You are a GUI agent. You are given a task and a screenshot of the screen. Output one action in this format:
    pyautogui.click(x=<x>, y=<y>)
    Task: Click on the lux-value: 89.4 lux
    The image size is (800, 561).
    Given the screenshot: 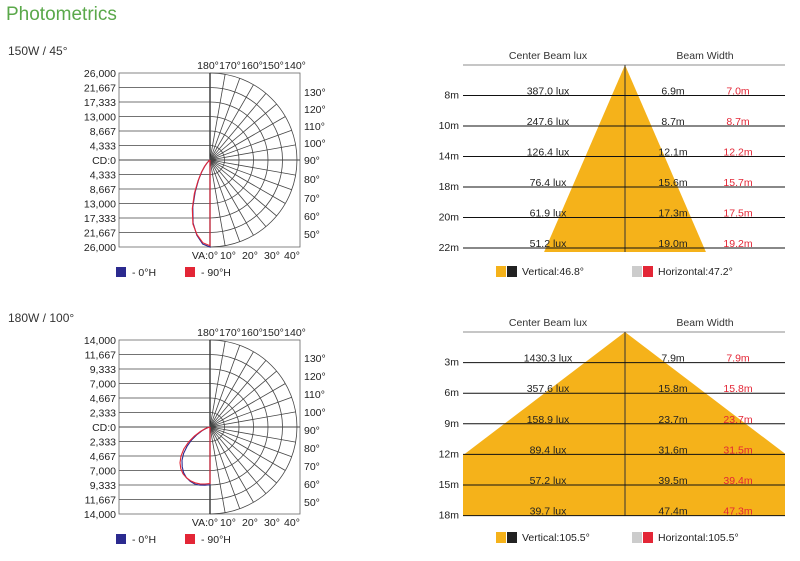 What is the action you would take?
    pyautogui.click(x=549, y=450)
    